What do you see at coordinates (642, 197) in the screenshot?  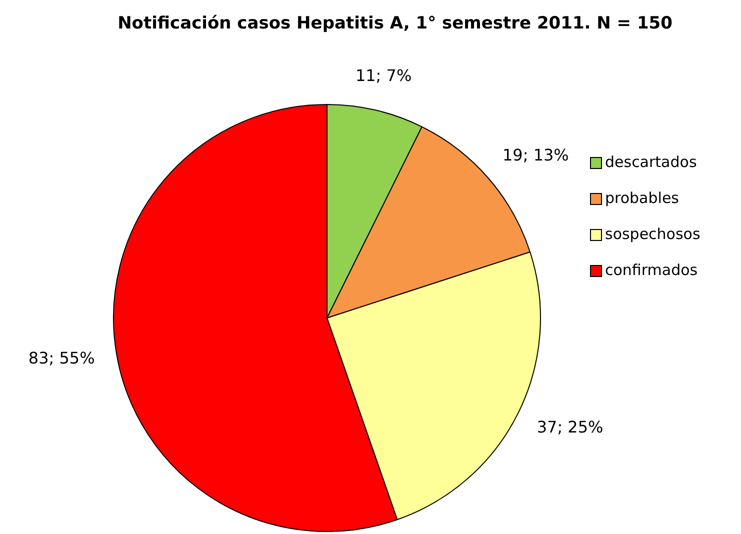 I see `legend-label: probables` at bounding box center [642, 197].